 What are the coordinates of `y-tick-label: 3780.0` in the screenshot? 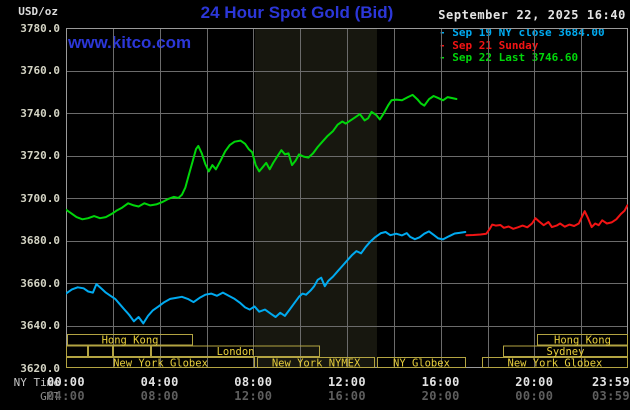 It's located at (40, 28).